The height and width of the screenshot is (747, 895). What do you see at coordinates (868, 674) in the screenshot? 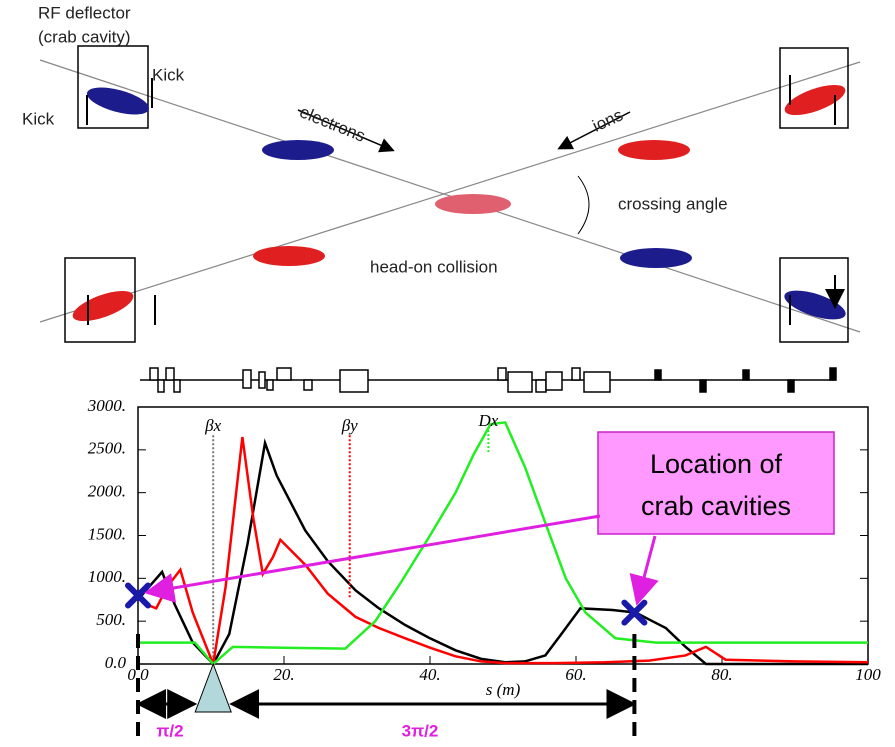
I see `x-tick-label: 100` at bounding box center [868, 674].